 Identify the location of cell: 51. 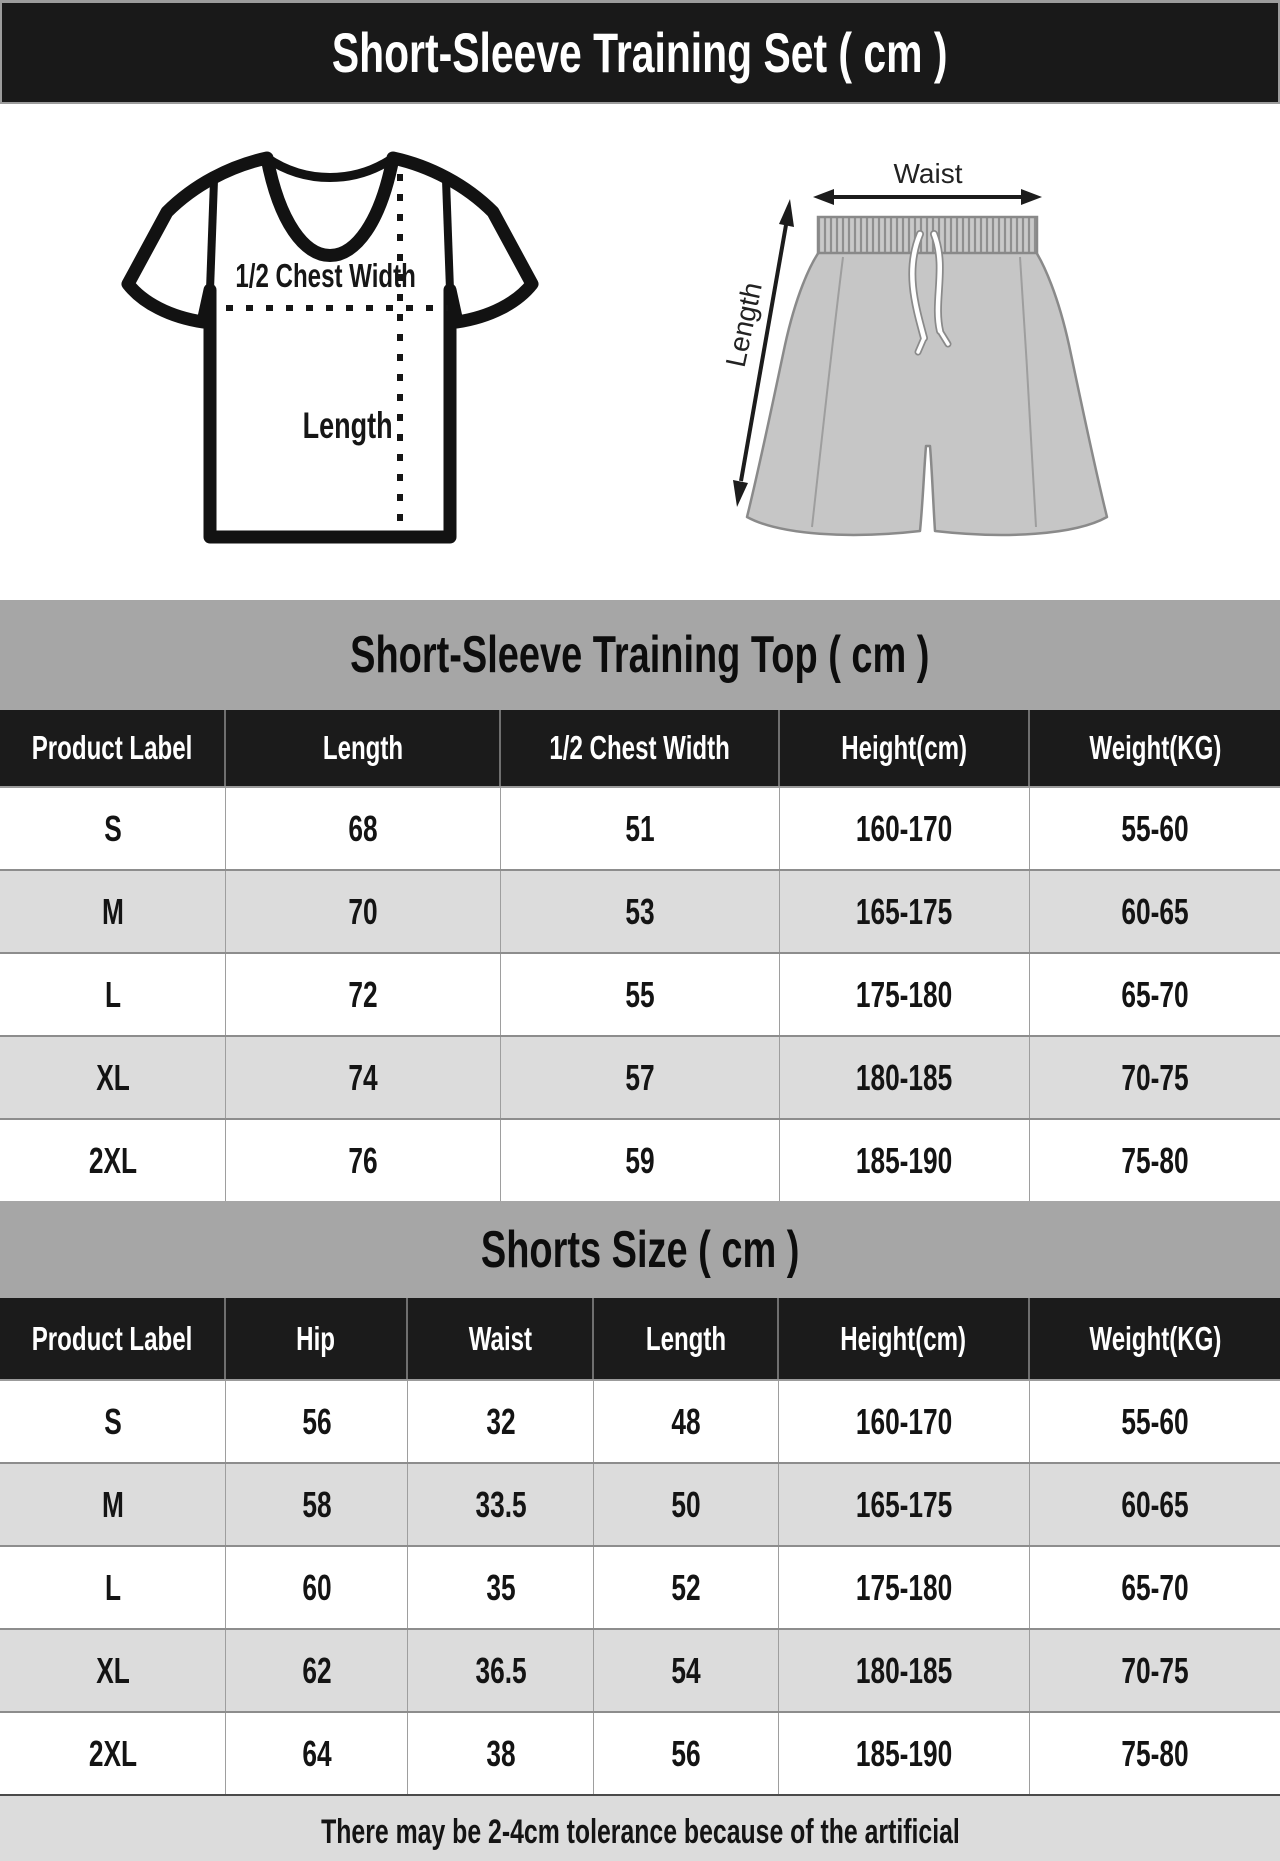
(641, 828).